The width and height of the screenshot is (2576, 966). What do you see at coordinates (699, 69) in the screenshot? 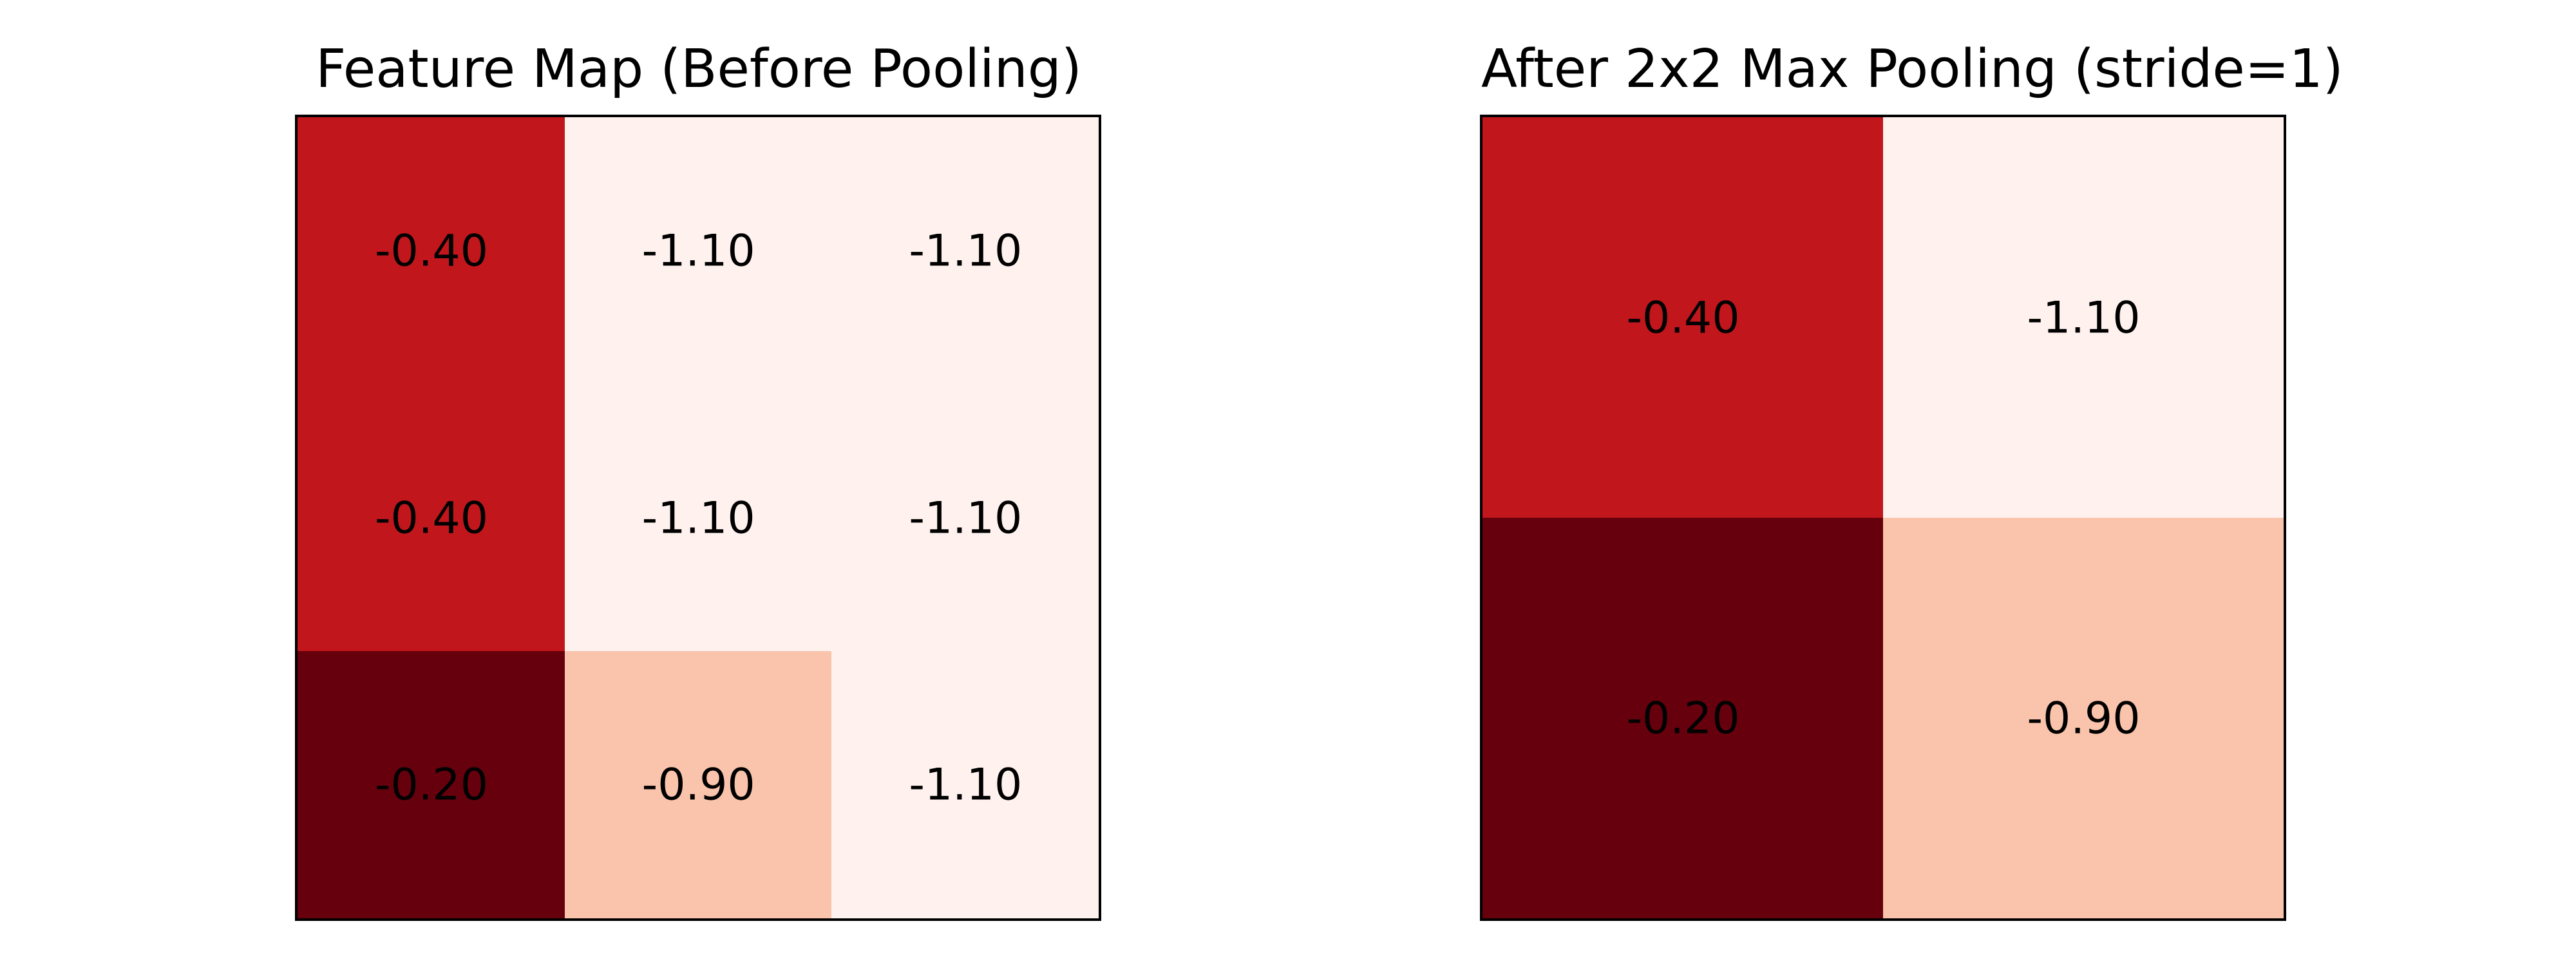
I see `feature-map-title: Feature Map (Before Pooling)` at bounding box center [699, 69].